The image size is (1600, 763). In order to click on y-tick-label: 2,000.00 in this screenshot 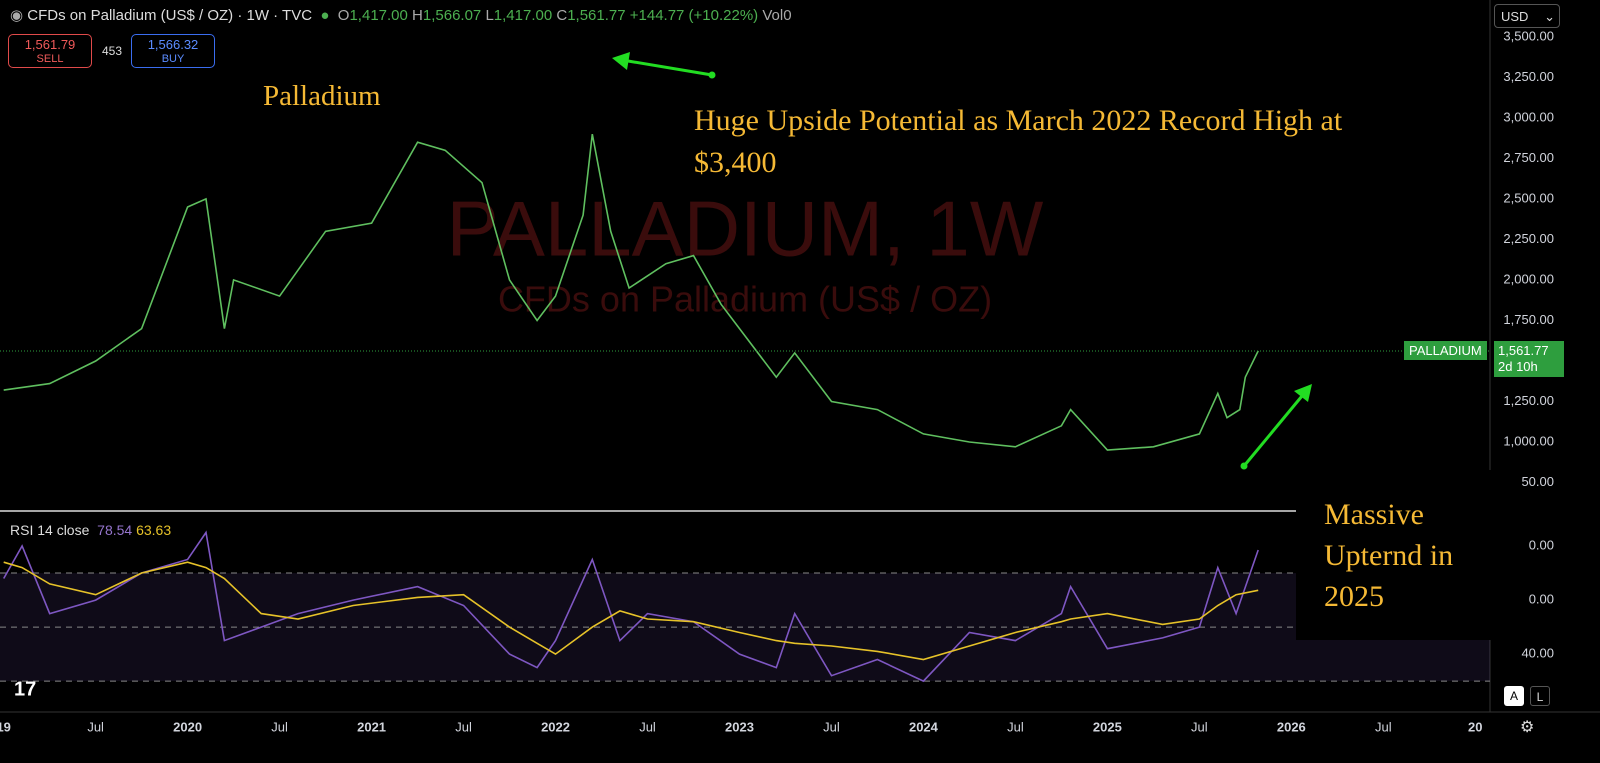, I will do `click(1528, 278)`.